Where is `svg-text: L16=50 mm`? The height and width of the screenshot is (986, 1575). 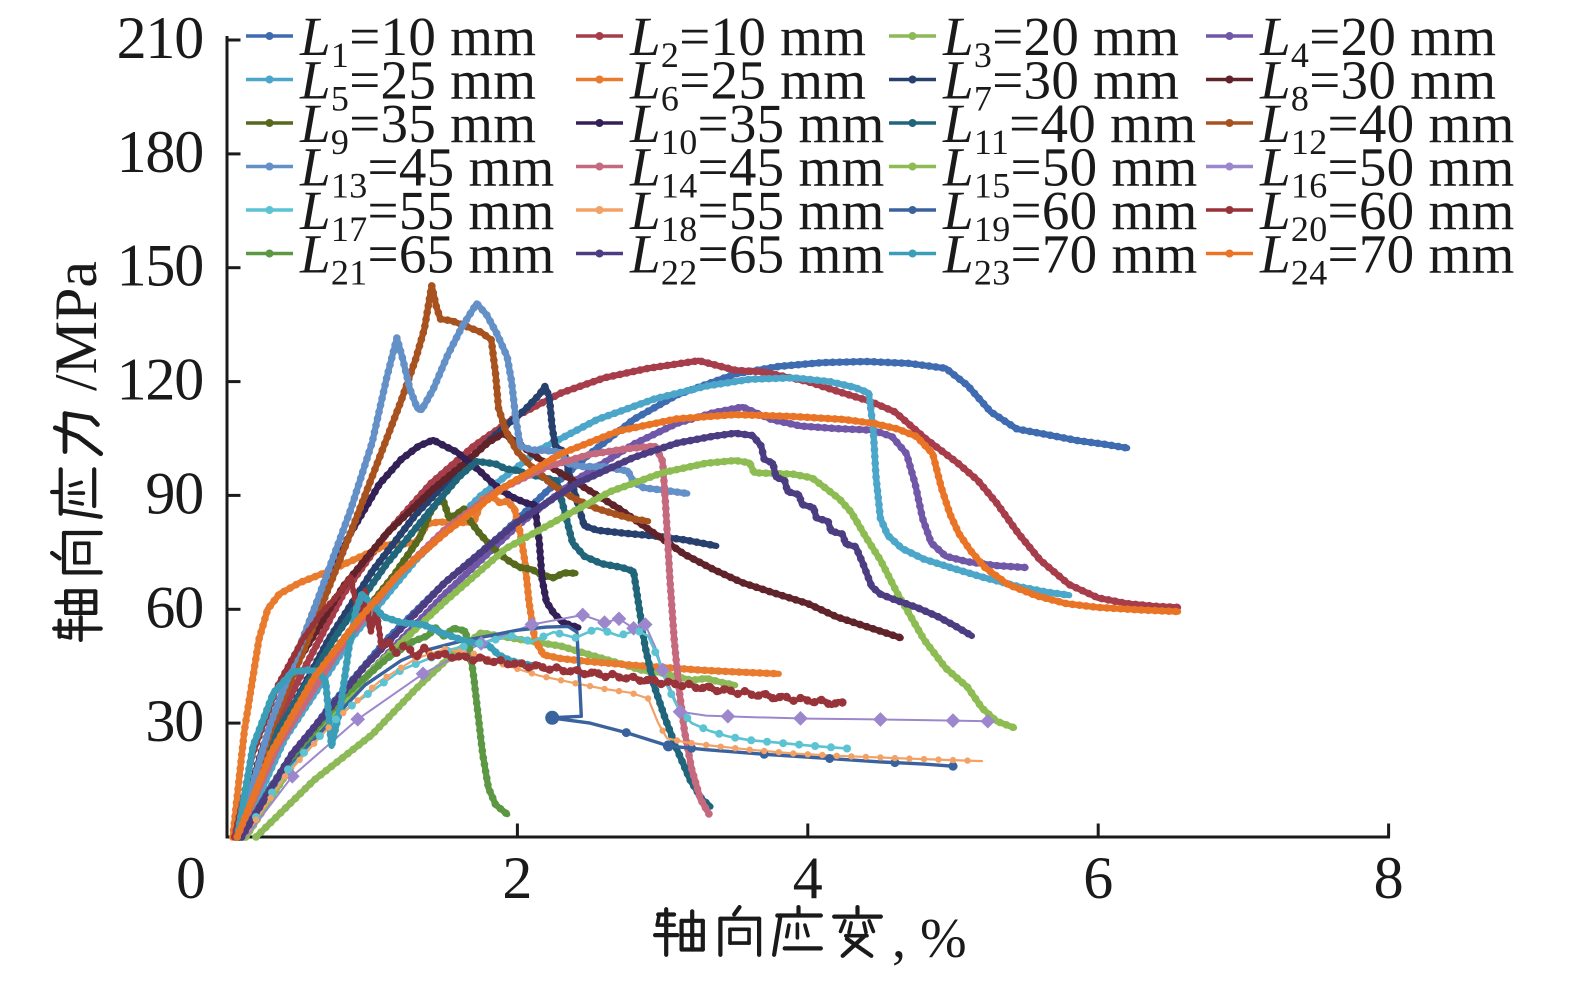 svg-text: L16=50 mm is located at coordinates (1387, 171).